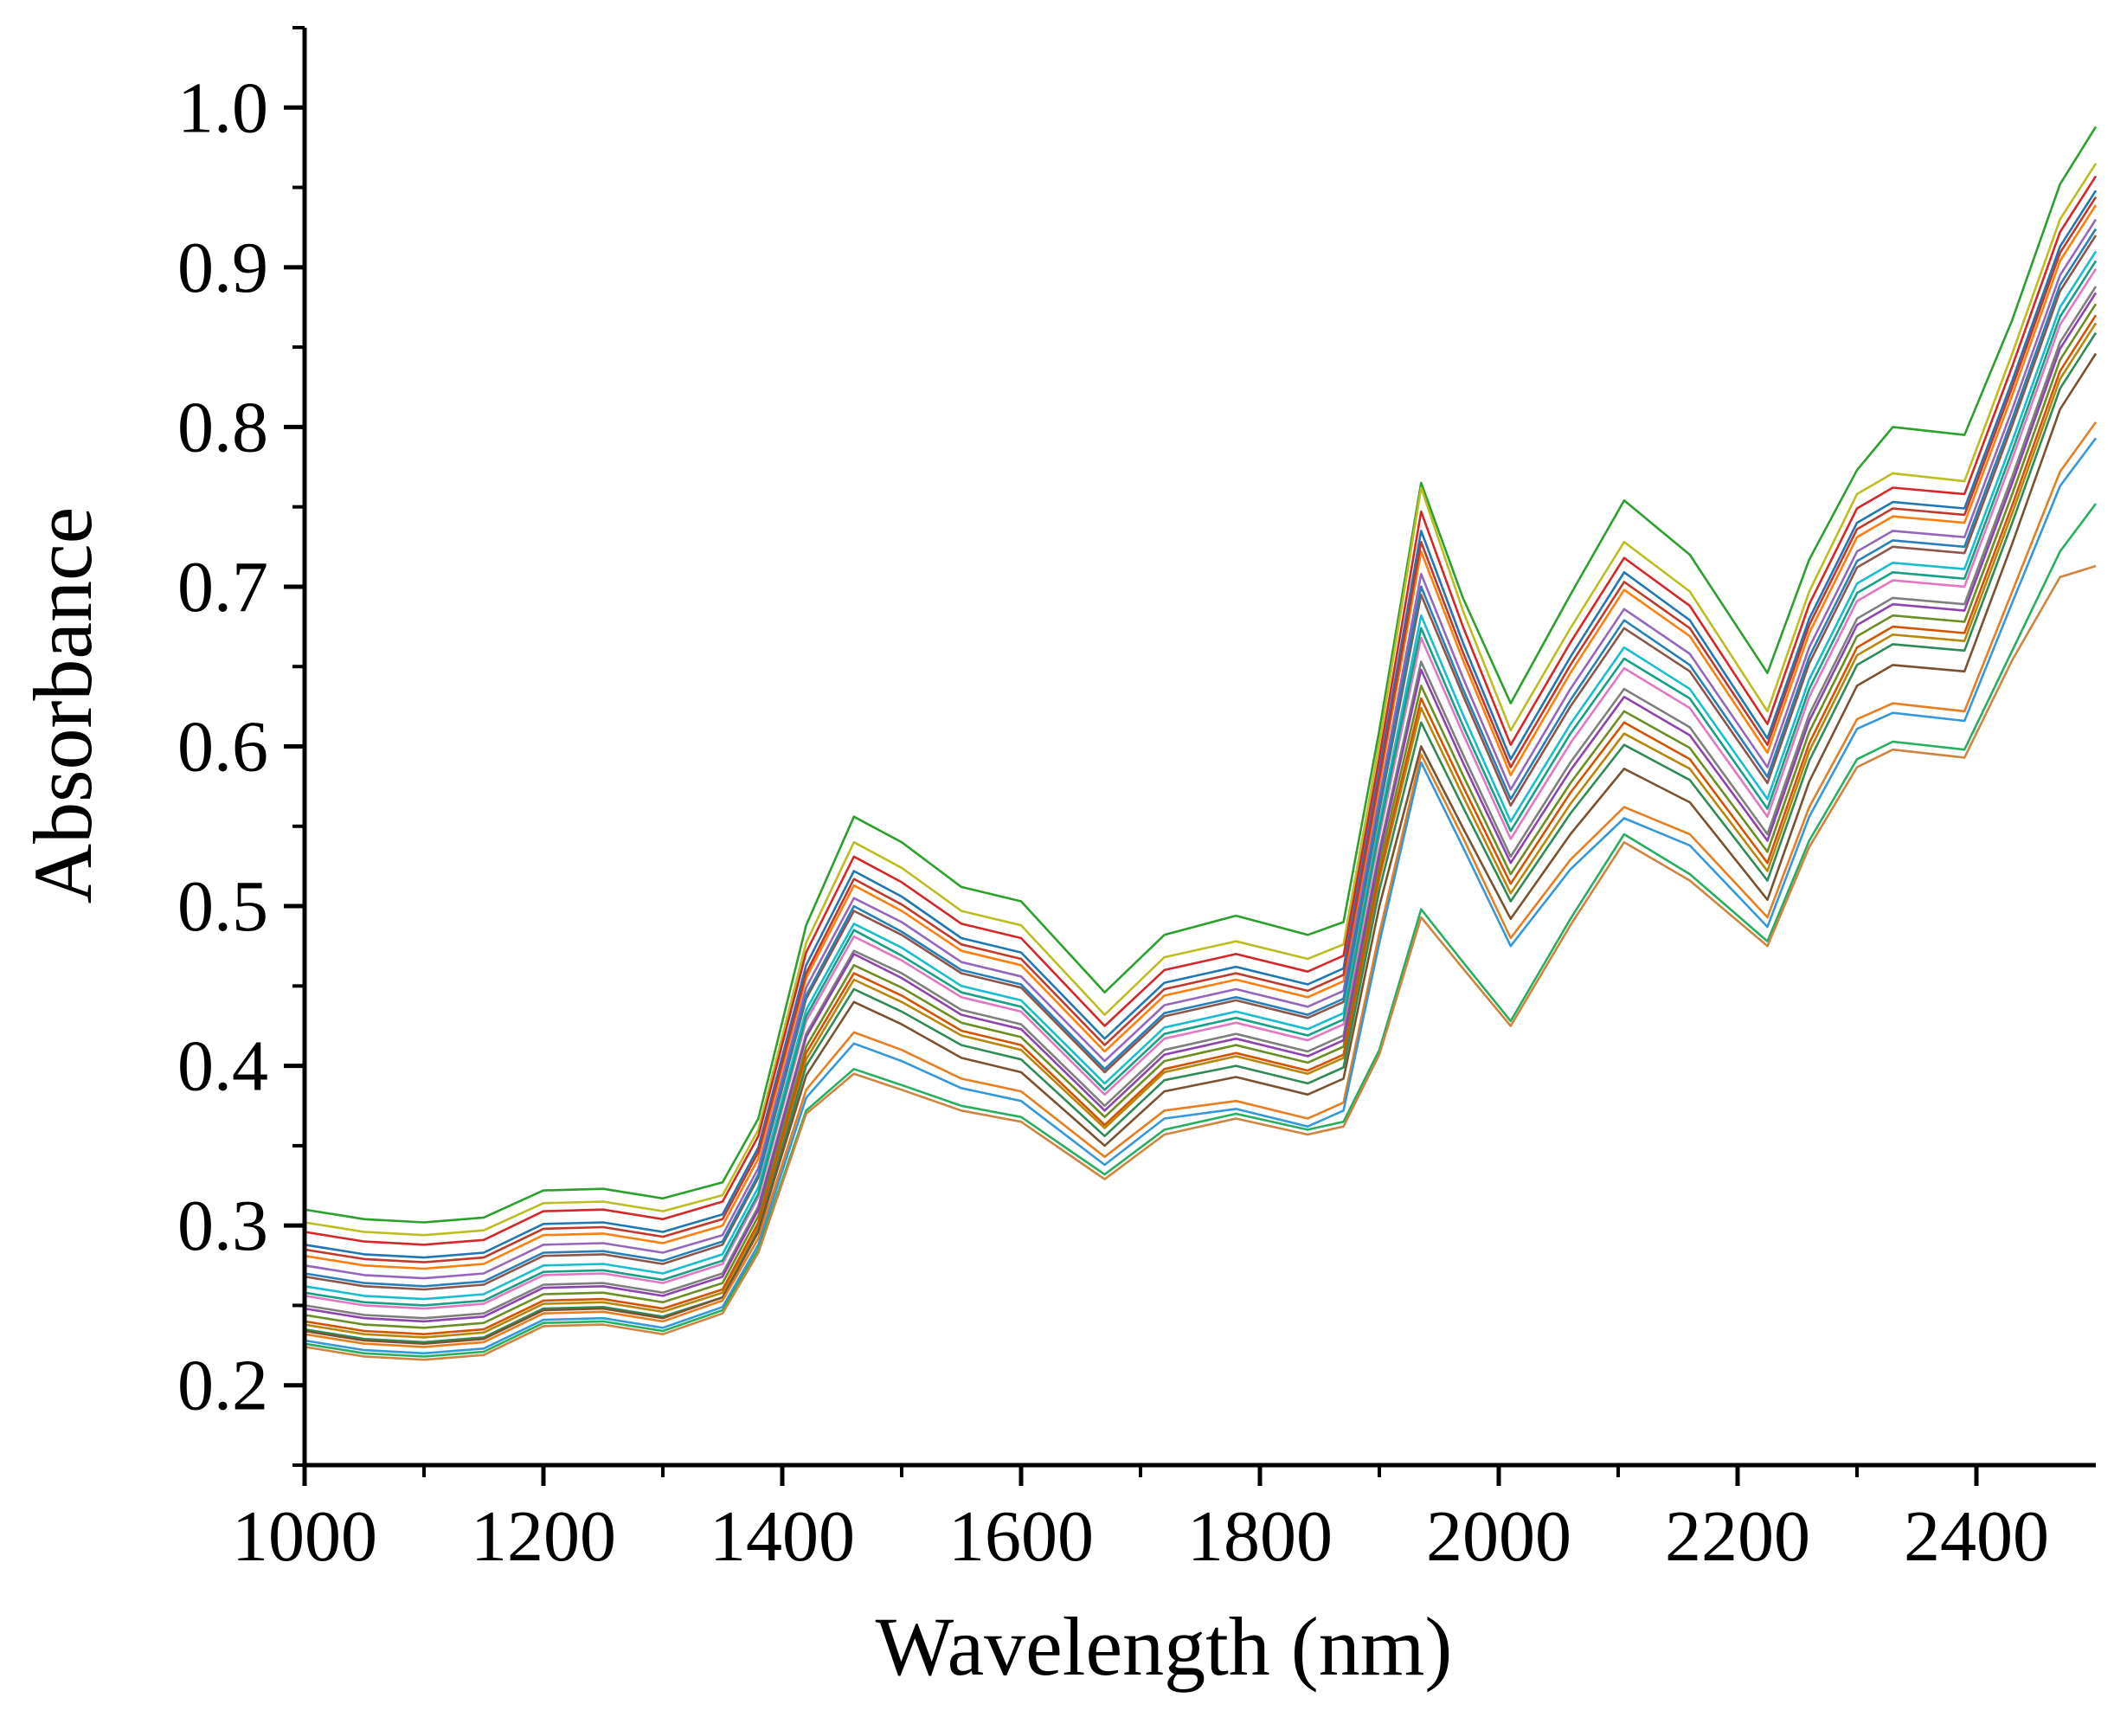  What do you see at coordinates (223, 747) in the screenshot?
I see `y-tick-label: 0.6` at bounding box center [223, 747].